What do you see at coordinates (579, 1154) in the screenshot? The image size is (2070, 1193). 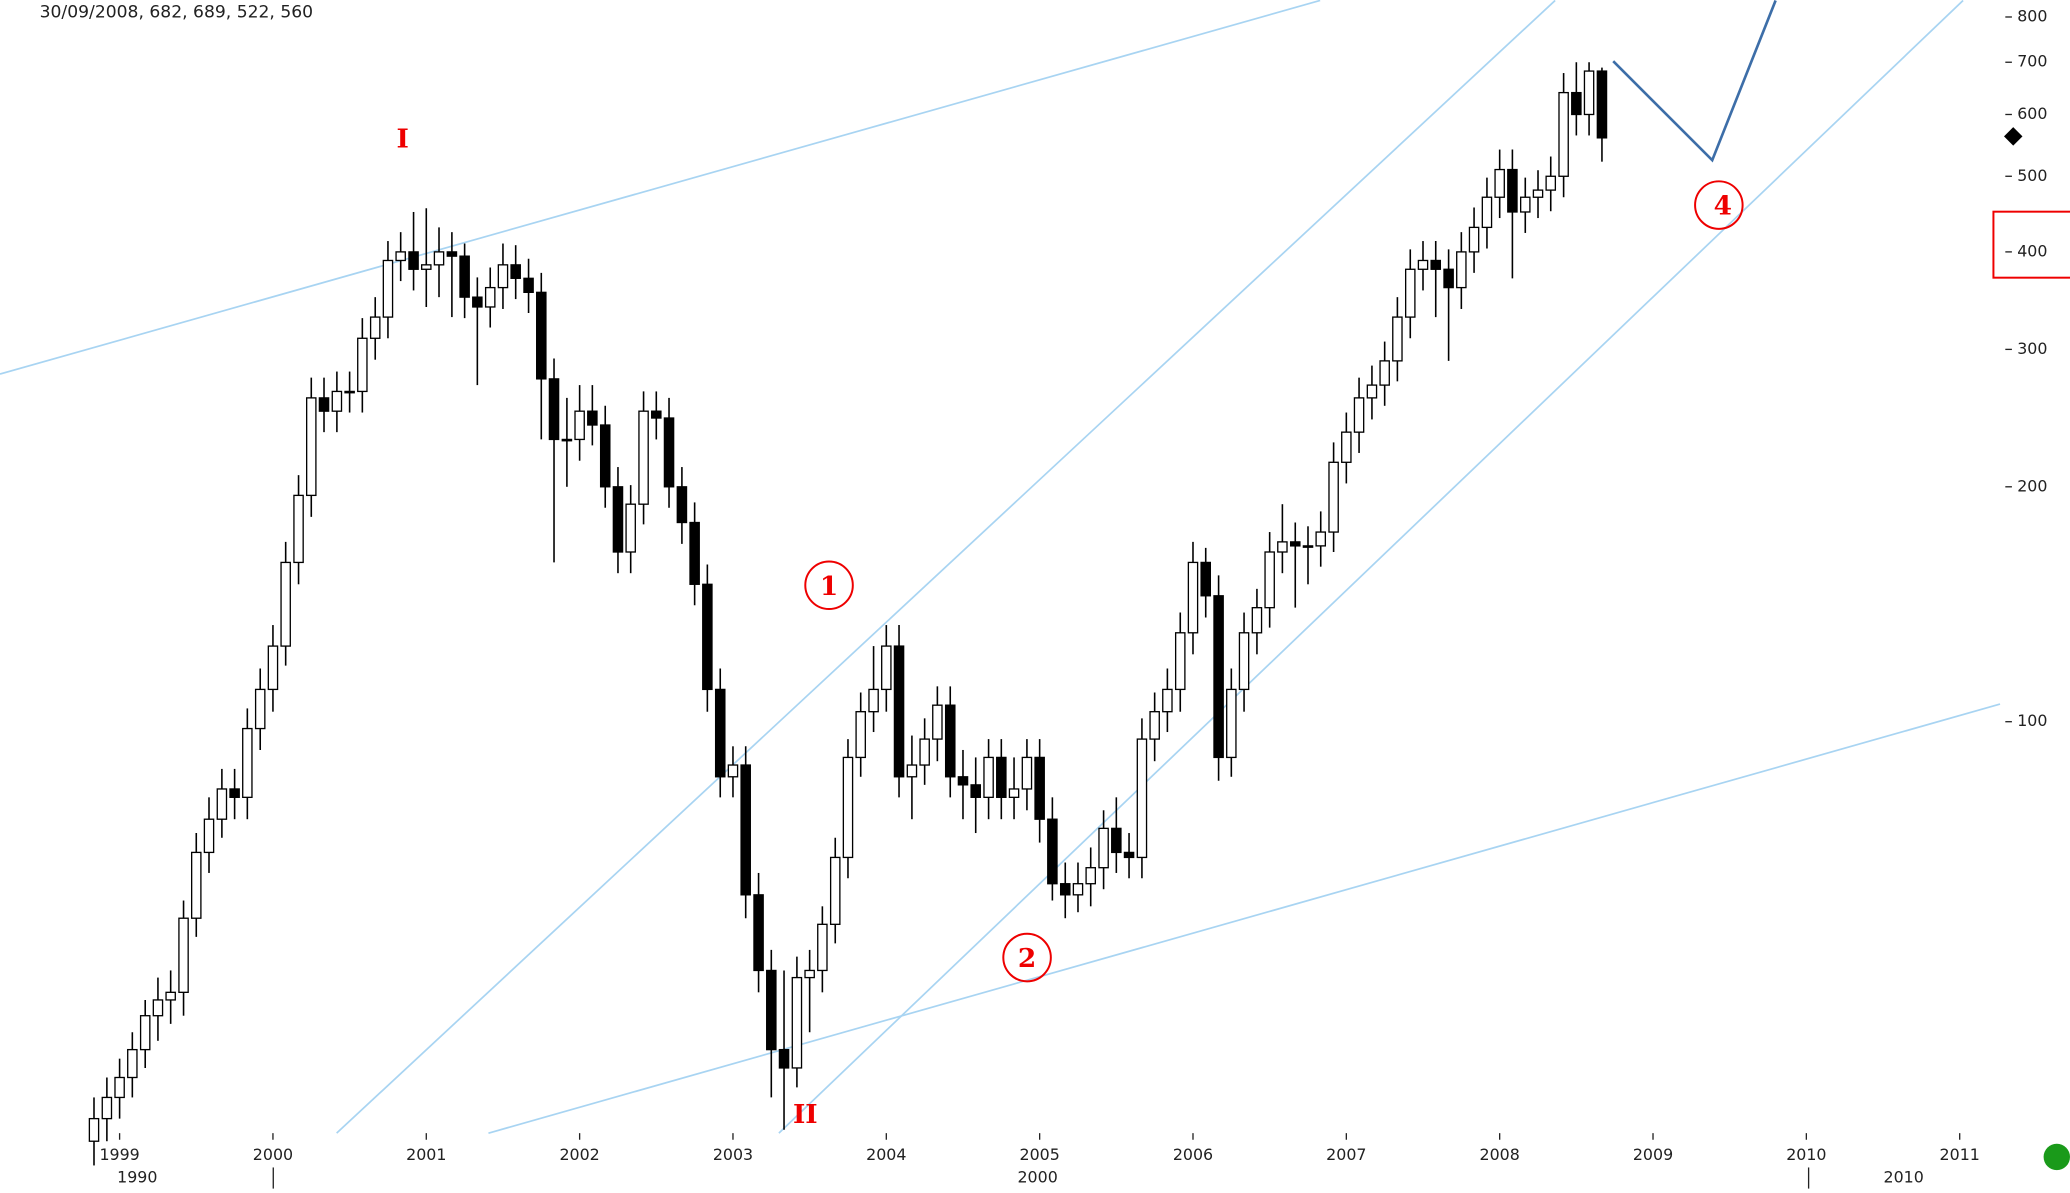 I see `x-tick-label: 2002` at bounding box center [579, 1154].